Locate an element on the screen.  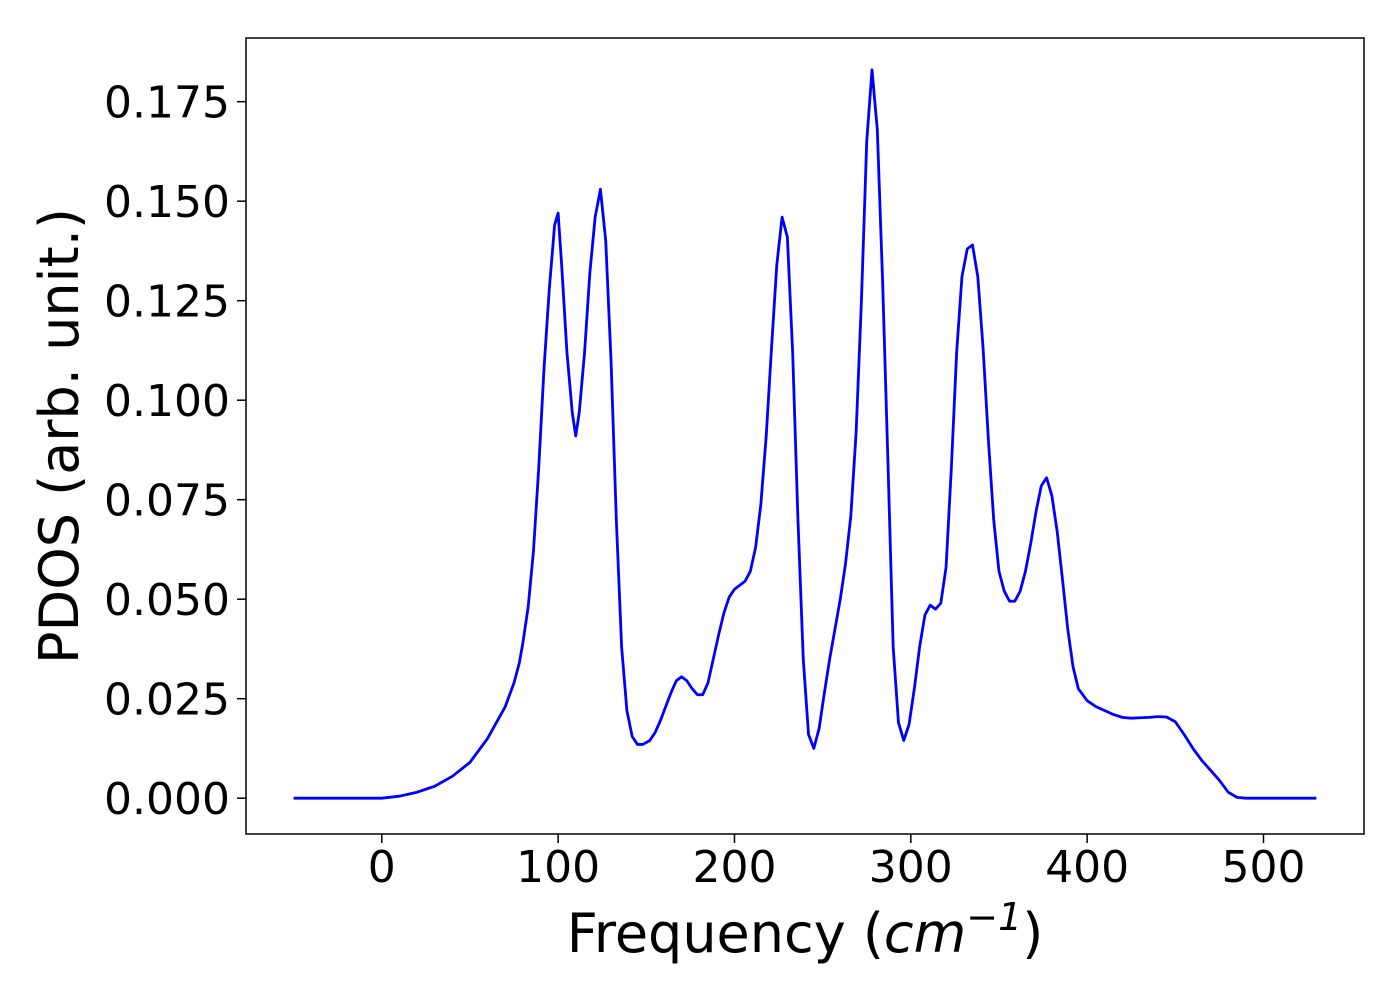
x-axis-label-suffix: ) is located at coordinates (1032, 933).